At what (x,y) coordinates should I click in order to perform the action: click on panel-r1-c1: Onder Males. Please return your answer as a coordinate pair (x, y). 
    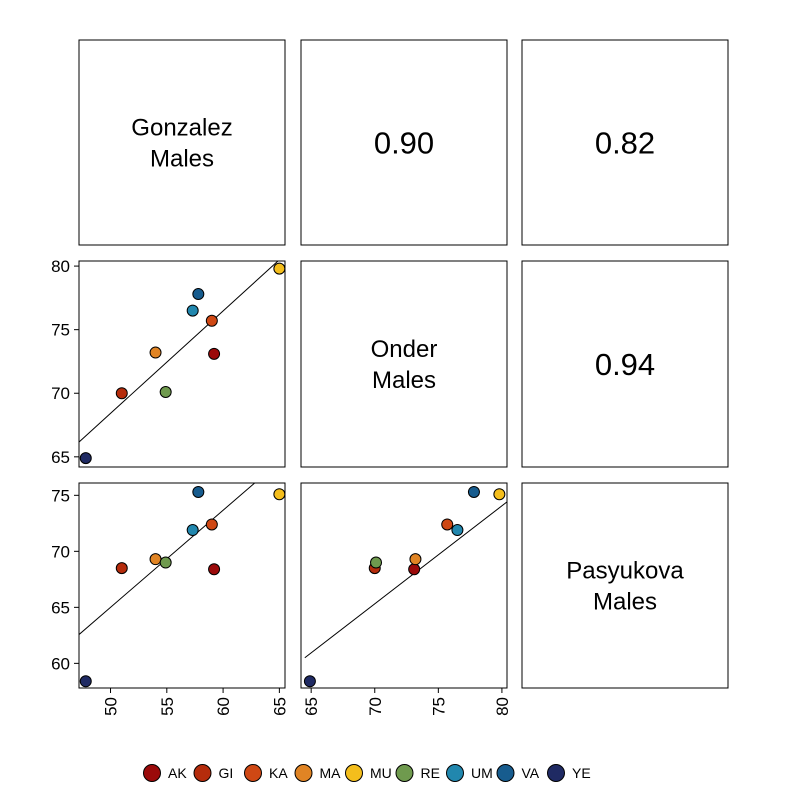
    Looking at the image, I should click on (404, 364).